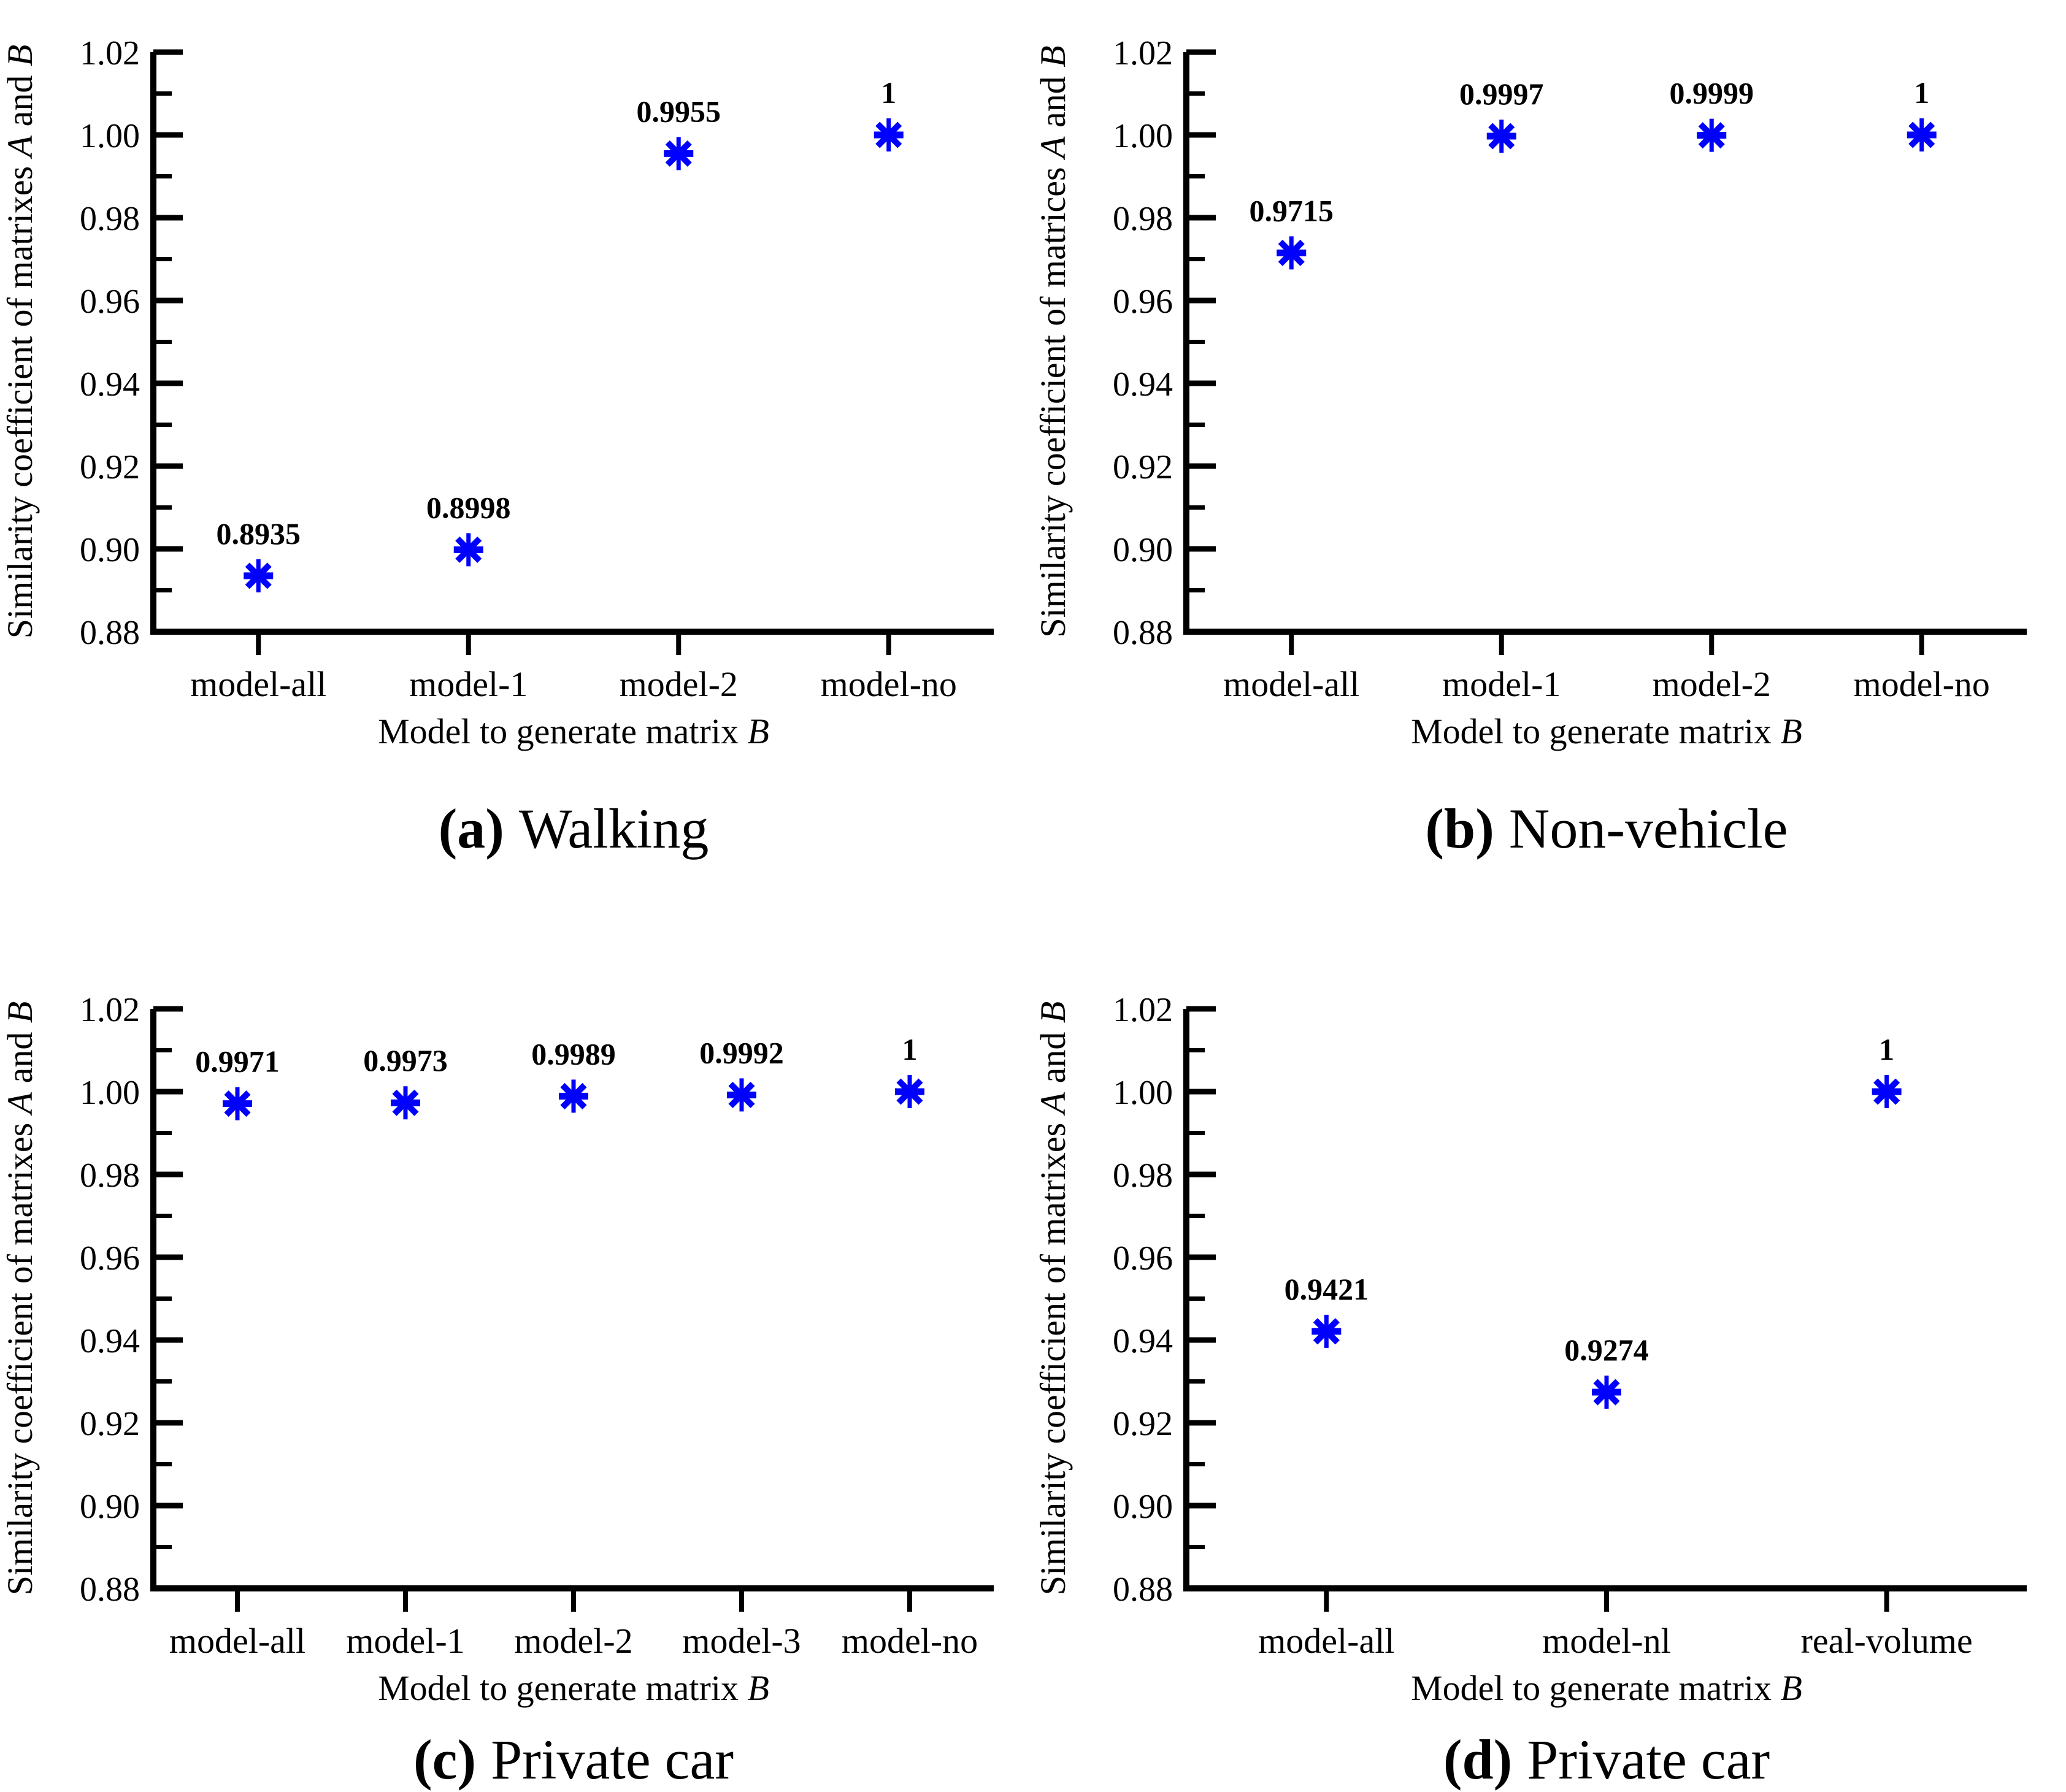 The height and width of the screenshot is (1792, 2066). What do you see at coordinates (1606, 1641) in the screenshot?
I see `x-tick-label: model-nl` at bounding box center [1606, 1641].